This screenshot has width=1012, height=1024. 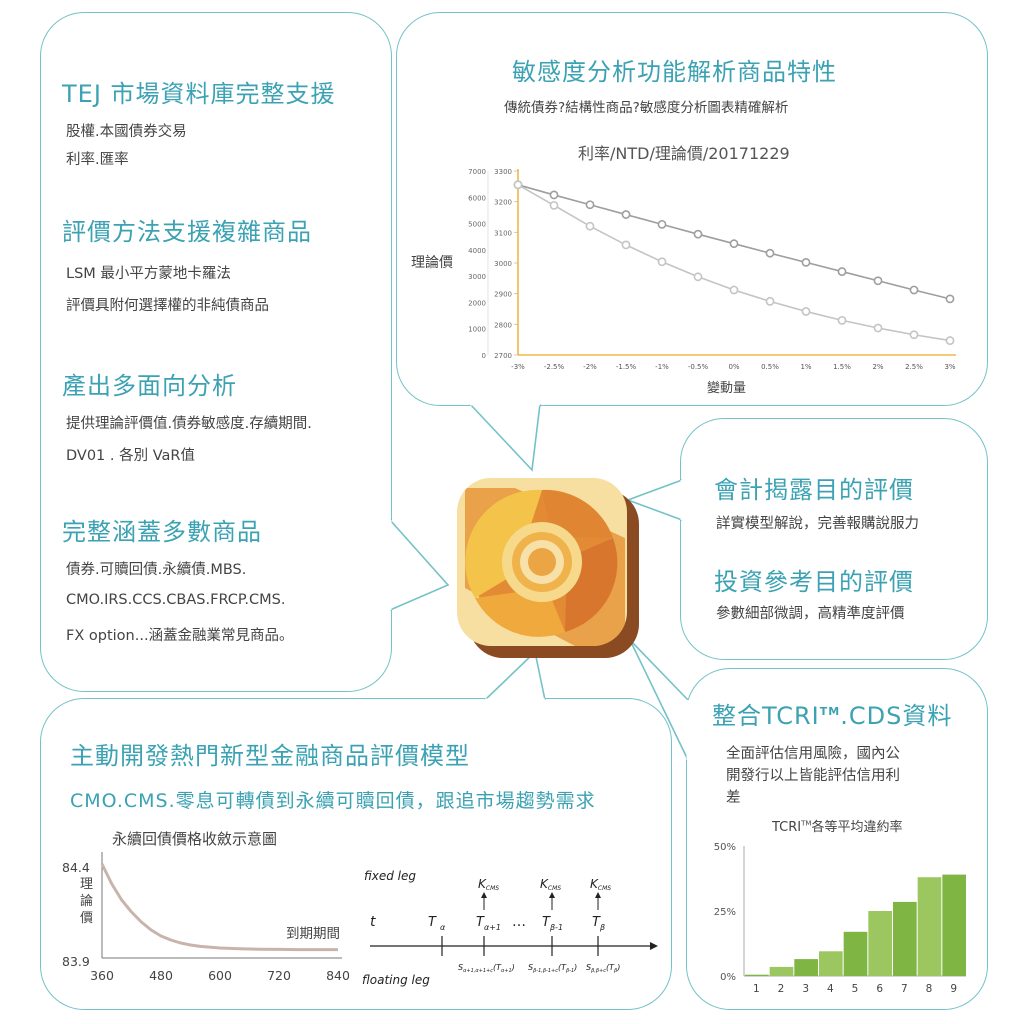 What do you see at coordinates (674, 72) in the screenshot?
I see `sensitivity-title: 敏感度分析功能解析商品特性` at bounding box center [674, 72].